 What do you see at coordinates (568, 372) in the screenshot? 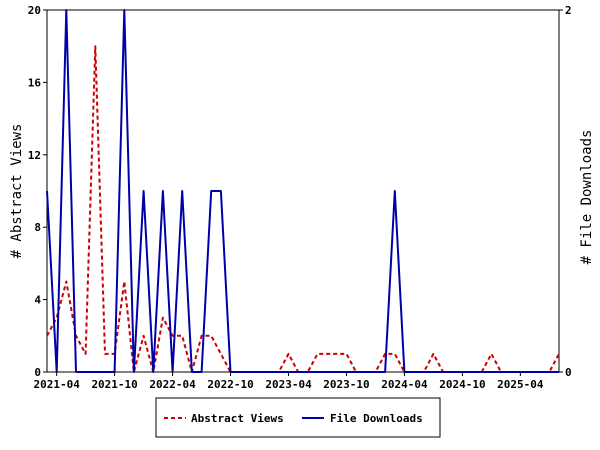
I see `y-right-tick-label: 0` at bounding box center [568, 372].